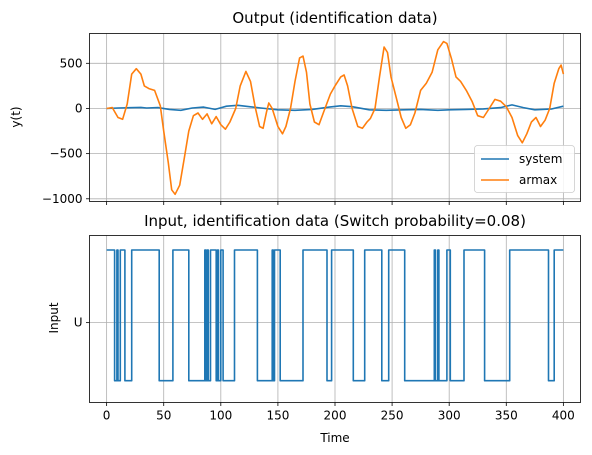 This screenshot has height=455, width=592. I want to click on y-tick-label: 0, so click(79, 108).